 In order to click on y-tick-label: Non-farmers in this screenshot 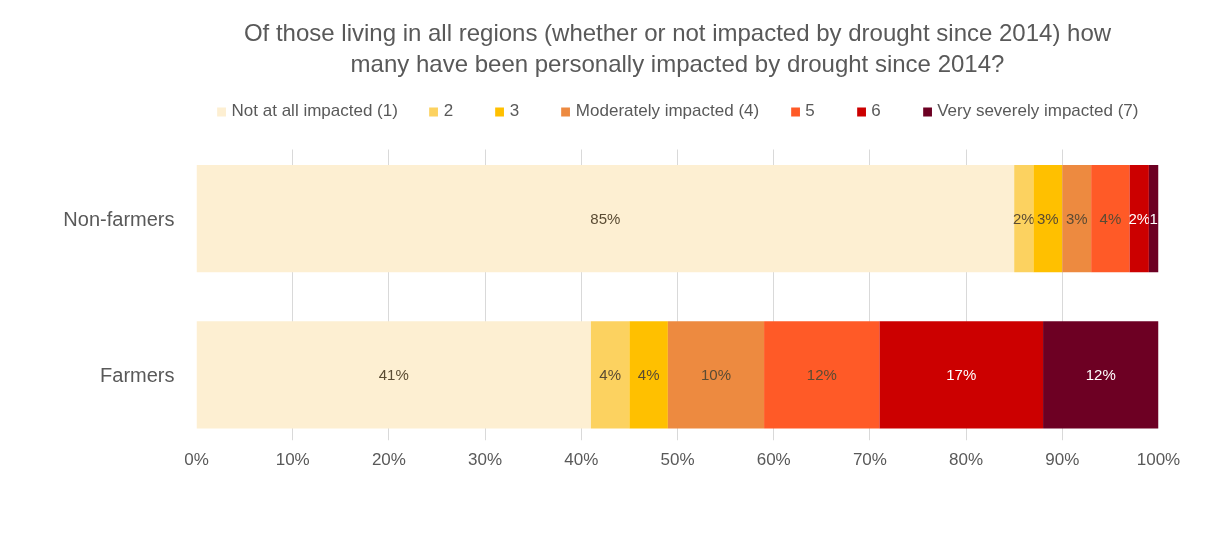, I will do `click(119, 218)`.